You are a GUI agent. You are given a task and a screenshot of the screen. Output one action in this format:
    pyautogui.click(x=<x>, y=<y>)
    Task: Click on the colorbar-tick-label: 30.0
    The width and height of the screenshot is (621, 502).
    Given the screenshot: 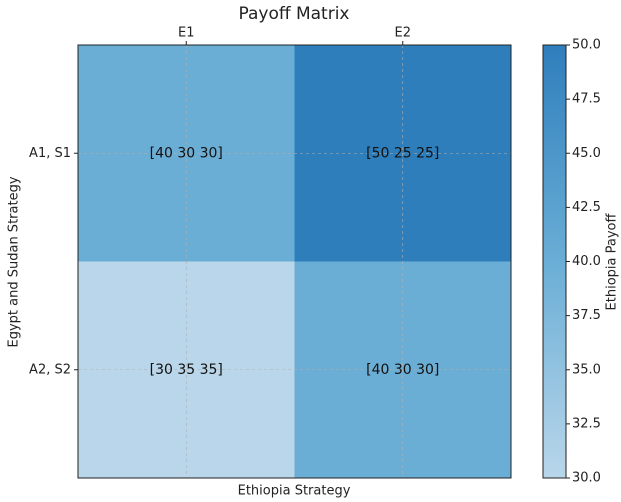 What is the action you would take?
    pyautogui.click(x=586, y=478)
    